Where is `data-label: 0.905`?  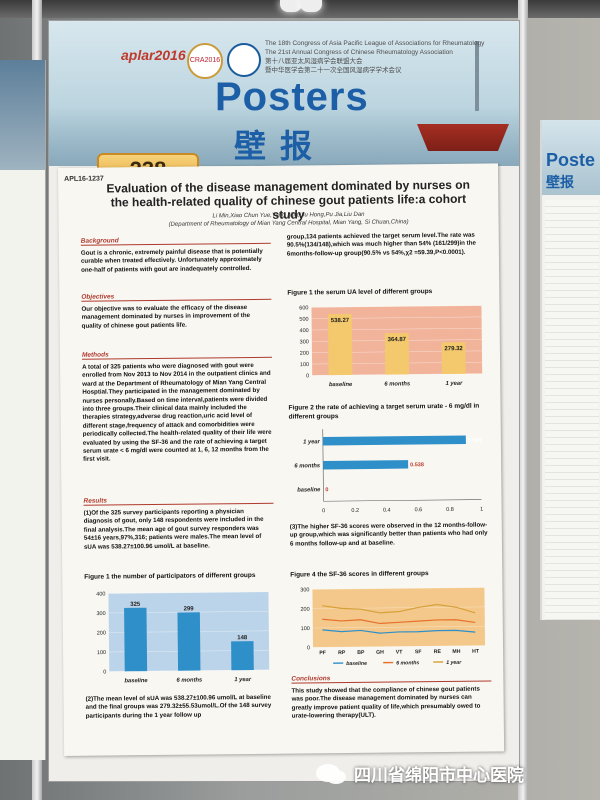 data-label: 0.905 is located at coordinates (475, 441).